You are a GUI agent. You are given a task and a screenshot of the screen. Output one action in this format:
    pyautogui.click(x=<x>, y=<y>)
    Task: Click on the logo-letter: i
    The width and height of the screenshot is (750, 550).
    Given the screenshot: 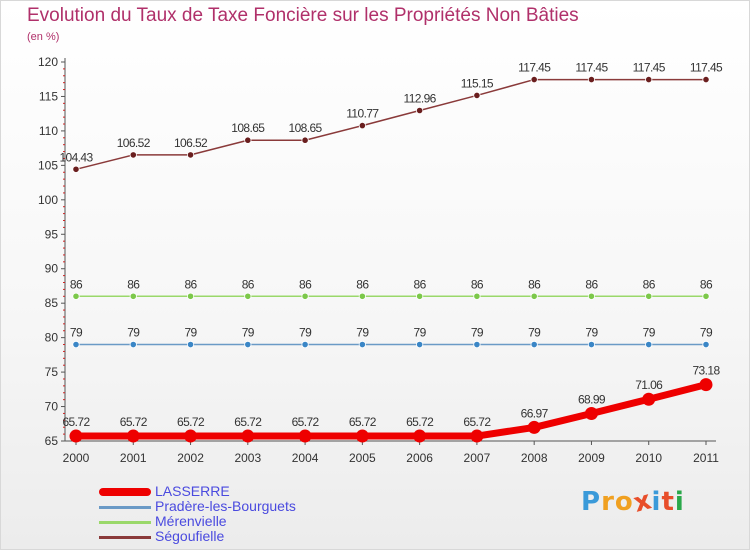 What is the action you would take?
    pyautogui.click(x=656, y=502)
    